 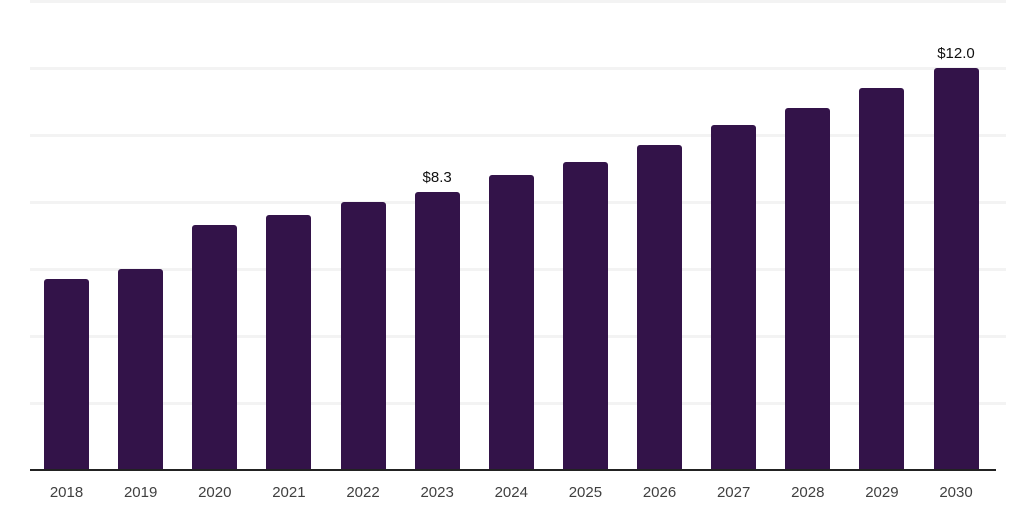 What do you see at coordinates (882, 279) in the screenshot?
I see `bar-2029` at bounding box center [882, 279].